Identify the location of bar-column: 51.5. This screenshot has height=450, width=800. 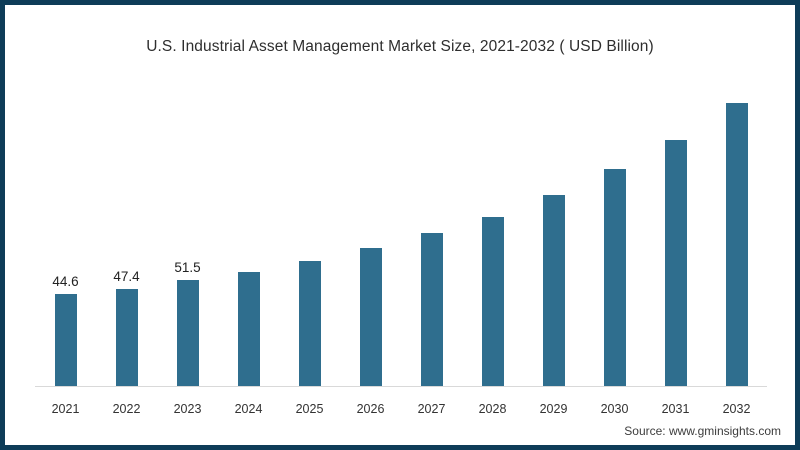
(187, 238).